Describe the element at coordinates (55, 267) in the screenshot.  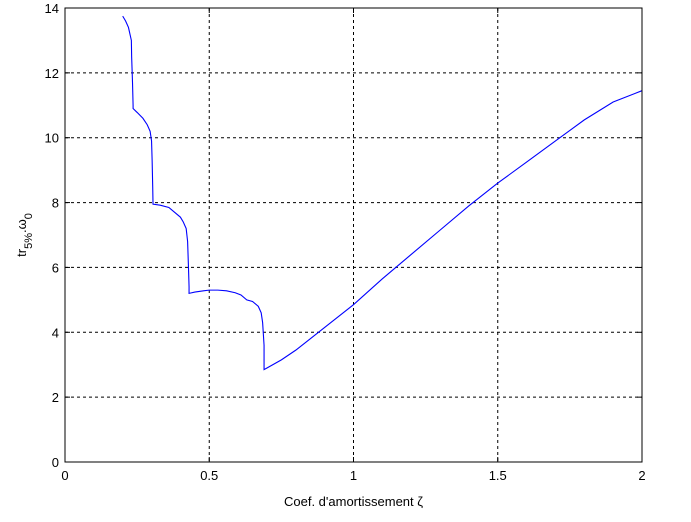
I see `y-tick-label: 6` at that location.